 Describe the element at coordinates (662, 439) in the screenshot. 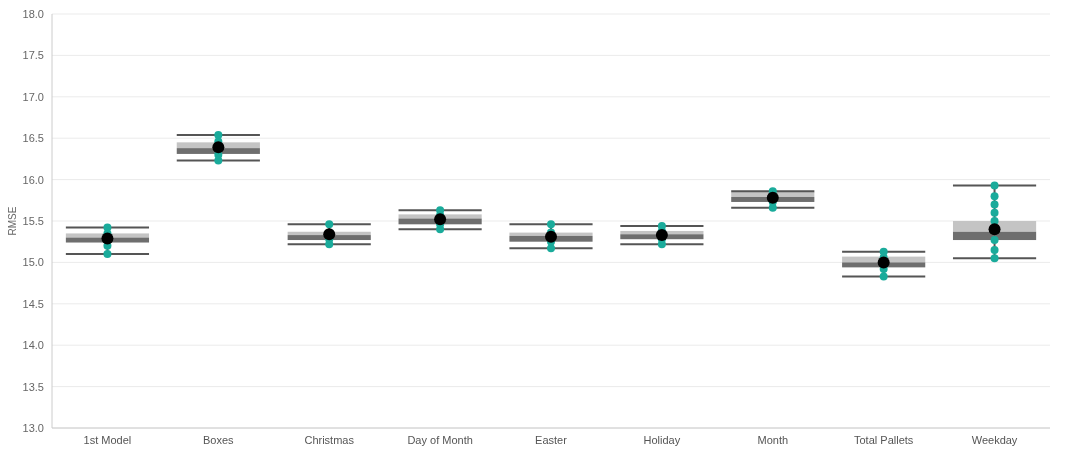

I see `x-tick-label: Holiday` at that location.